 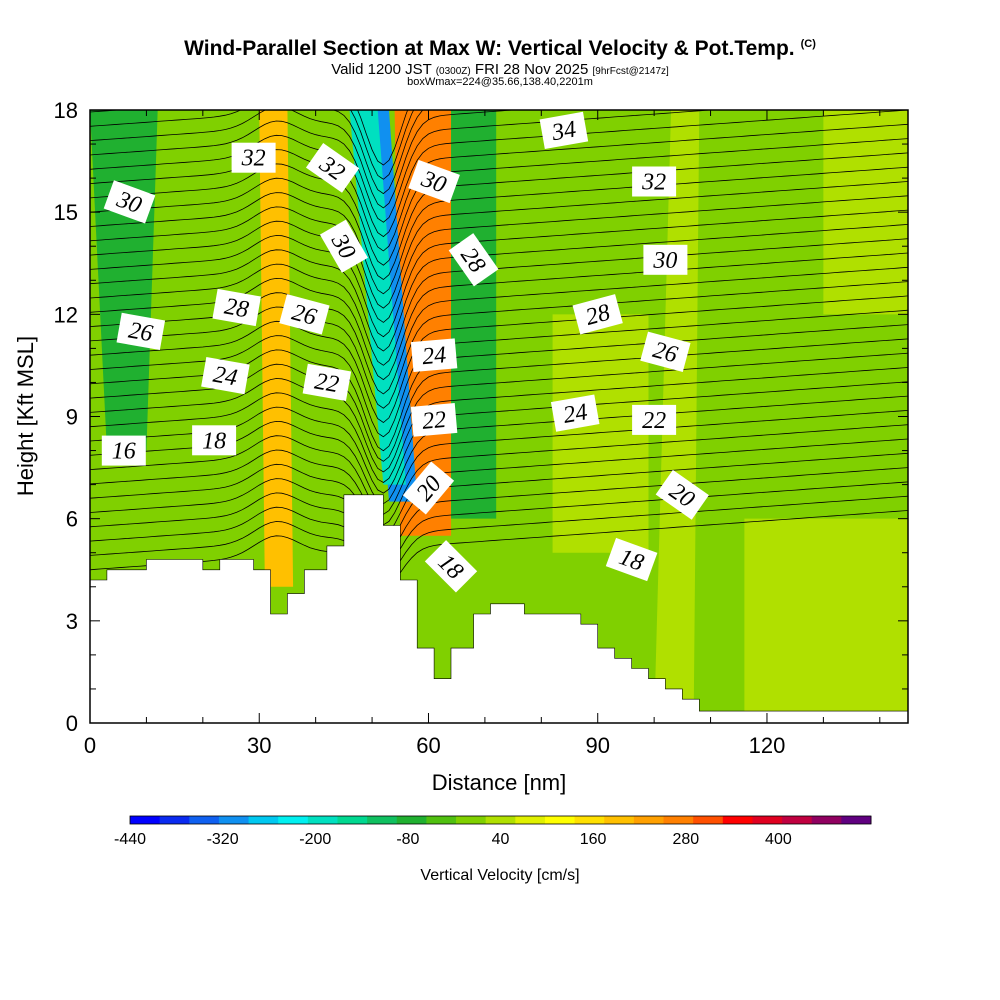 I want to click on contour-label-14: 24, so click(x=434, y=355).